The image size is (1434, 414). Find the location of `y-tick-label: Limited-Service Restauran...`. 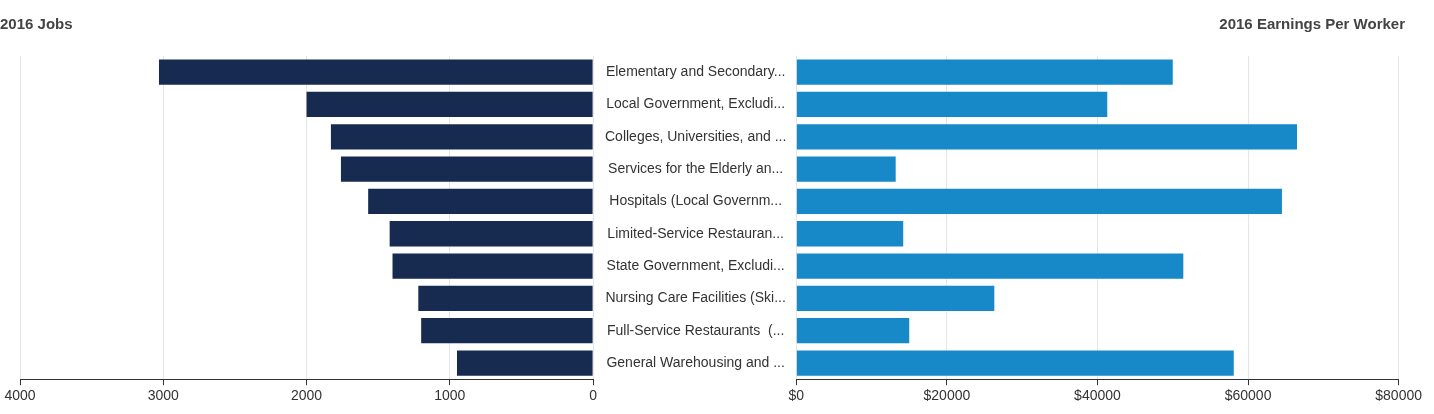

y-tick-label: Limited-Service Restauran... is located at coordinates (695, 232).